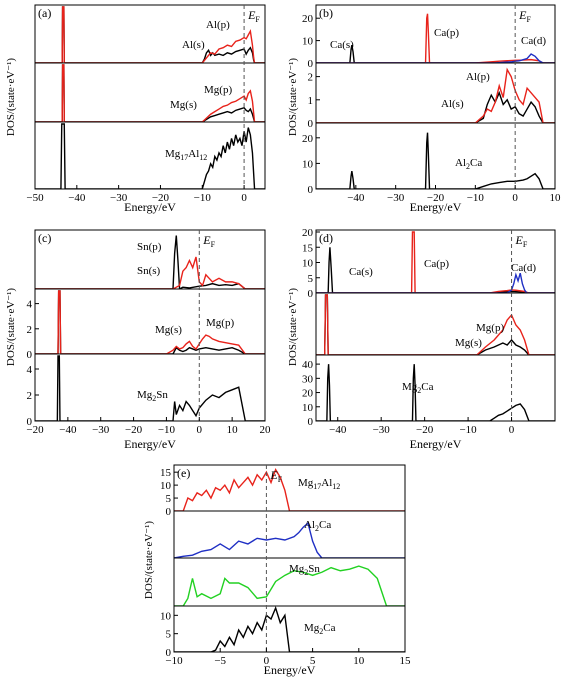 The height and width of the screenshot is (680, 563). Describe the element at coordinates (326, 13) in the screenshot. I see `panel-label: (b)` at that location.